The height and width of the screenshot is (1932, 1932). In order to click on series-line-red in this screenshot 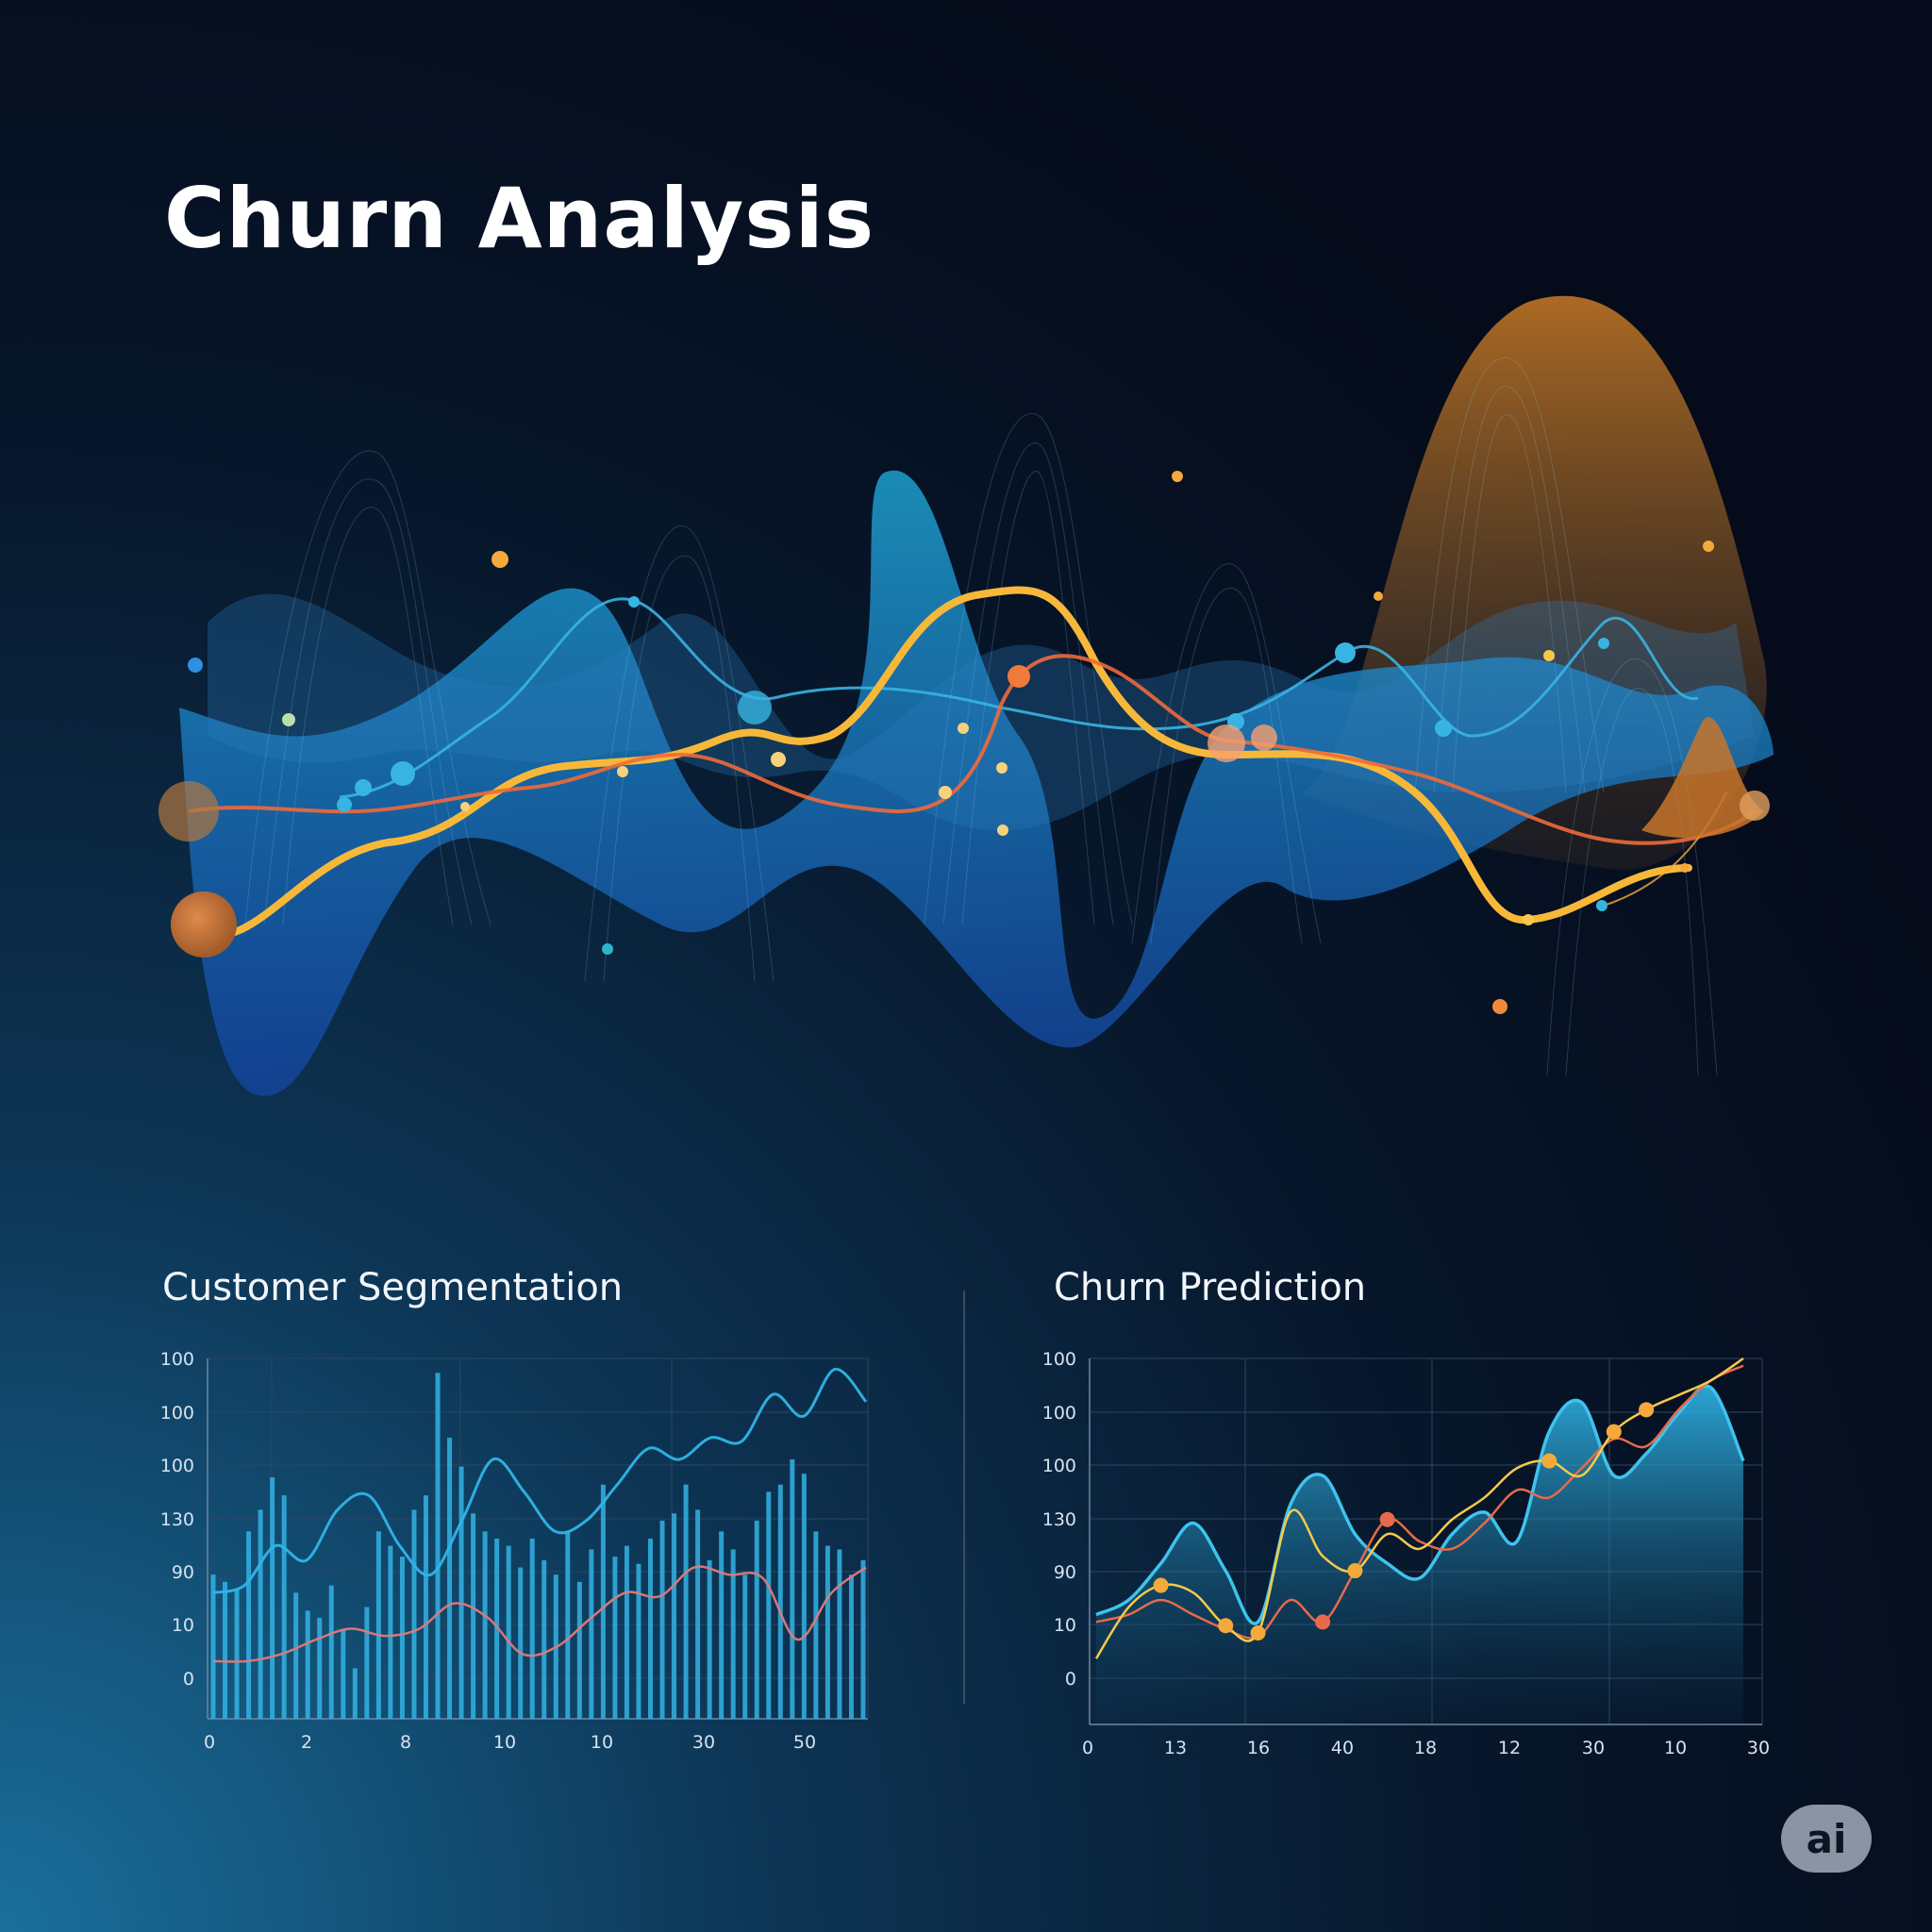, I will do `click(1420, 1502)`.